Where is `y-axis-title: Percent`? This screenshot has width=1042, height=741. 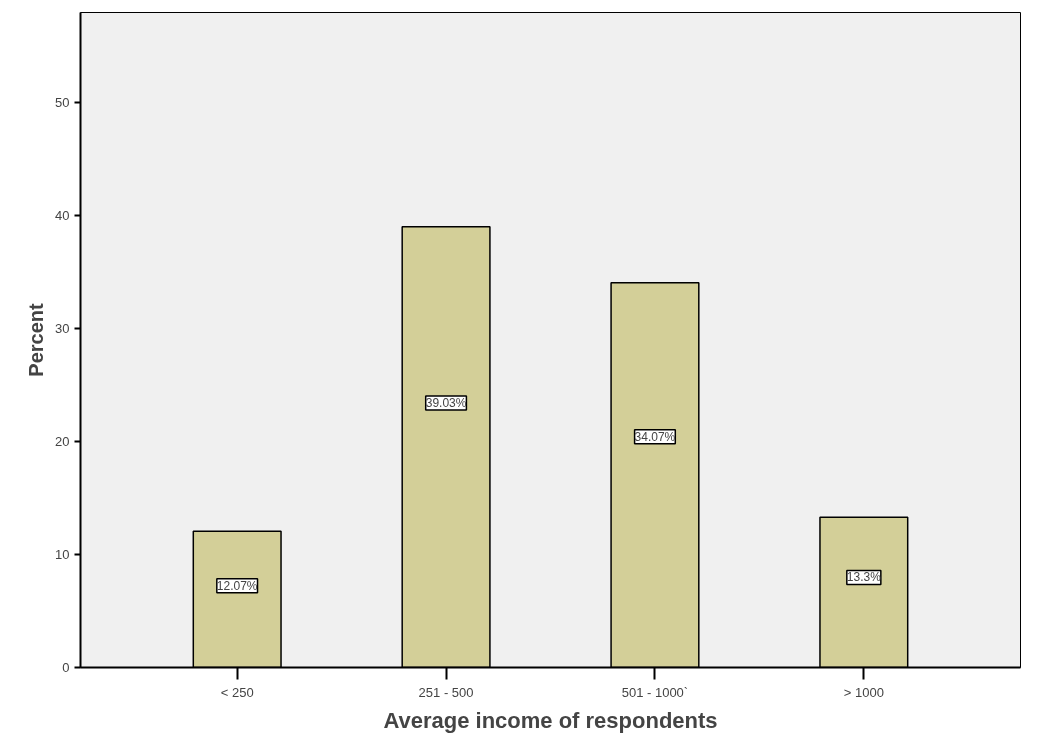
y-axis-title: Percent is located at coordinates (36, 339).